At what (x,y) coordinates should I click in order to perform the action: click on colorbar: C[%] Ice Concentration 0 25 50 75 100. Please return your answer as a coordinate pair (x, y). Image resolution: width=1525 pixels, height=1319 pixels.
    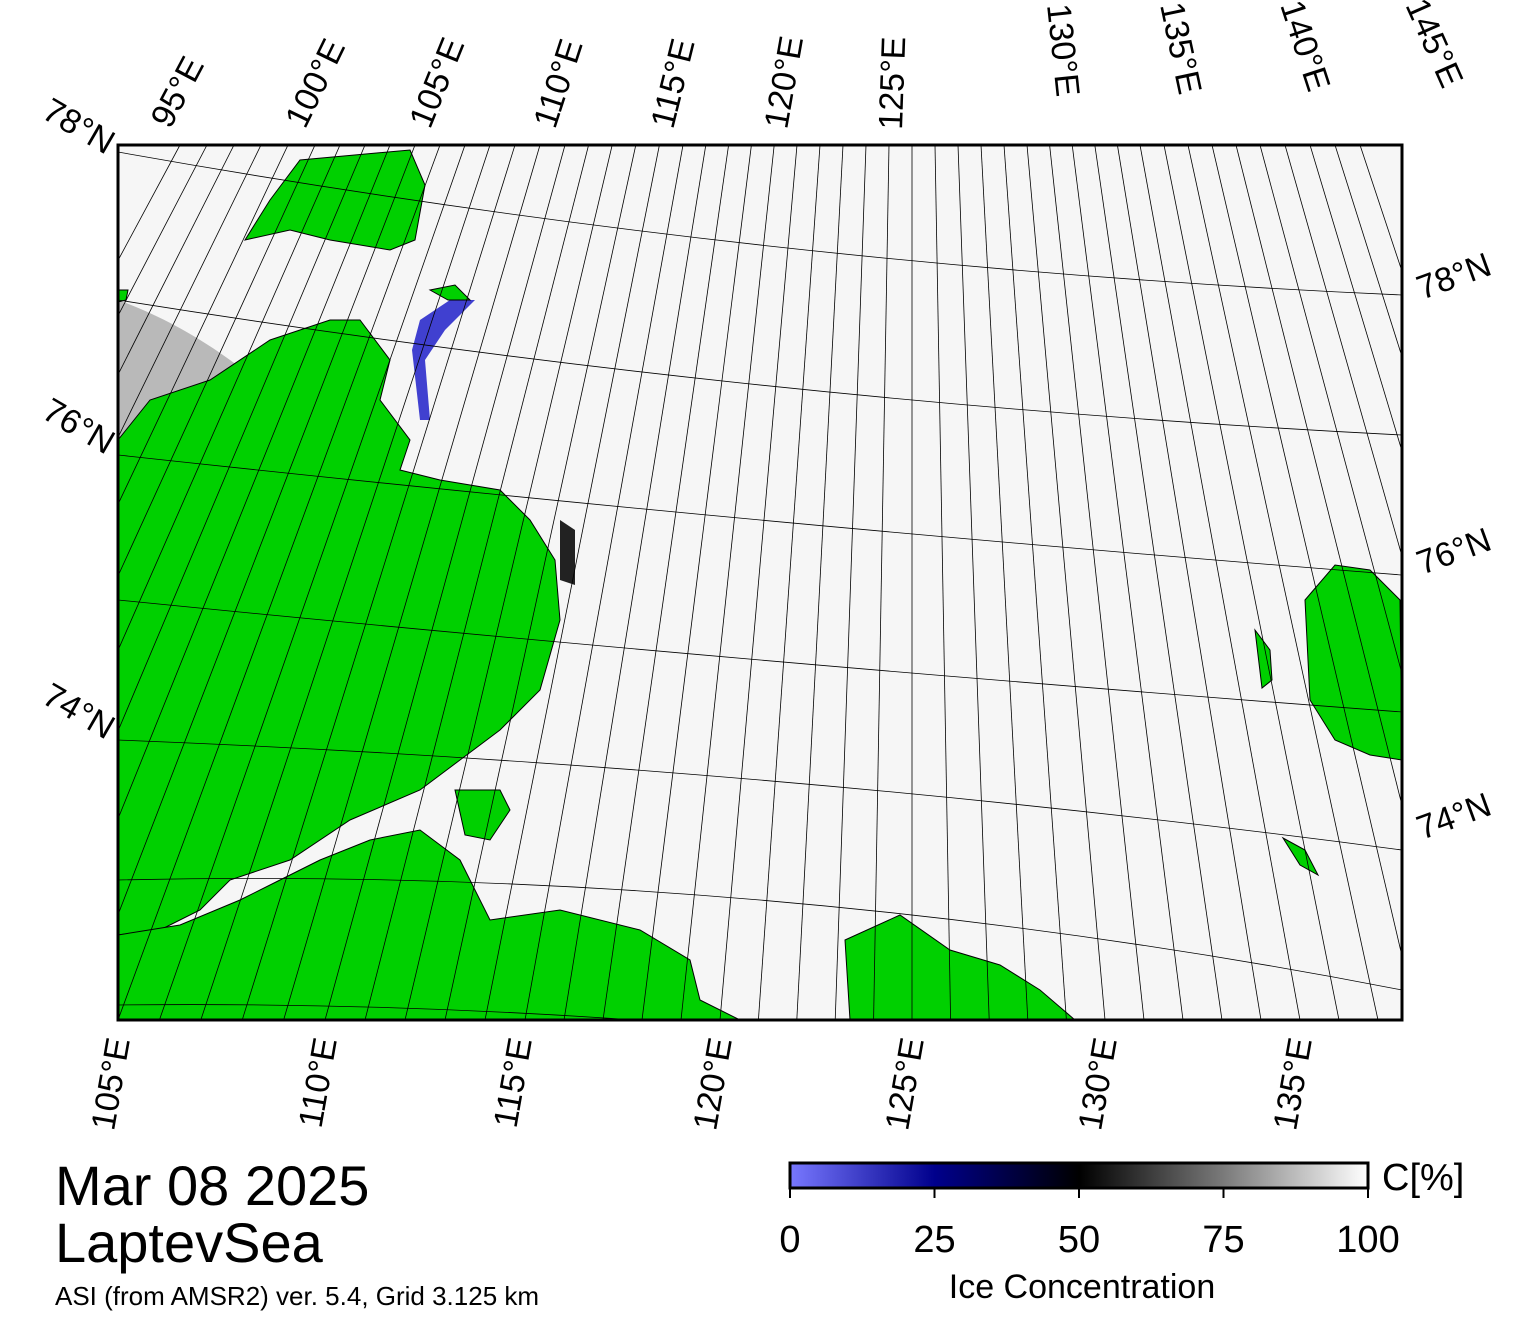
    Looking at the image, I should click on (1121, 1231).